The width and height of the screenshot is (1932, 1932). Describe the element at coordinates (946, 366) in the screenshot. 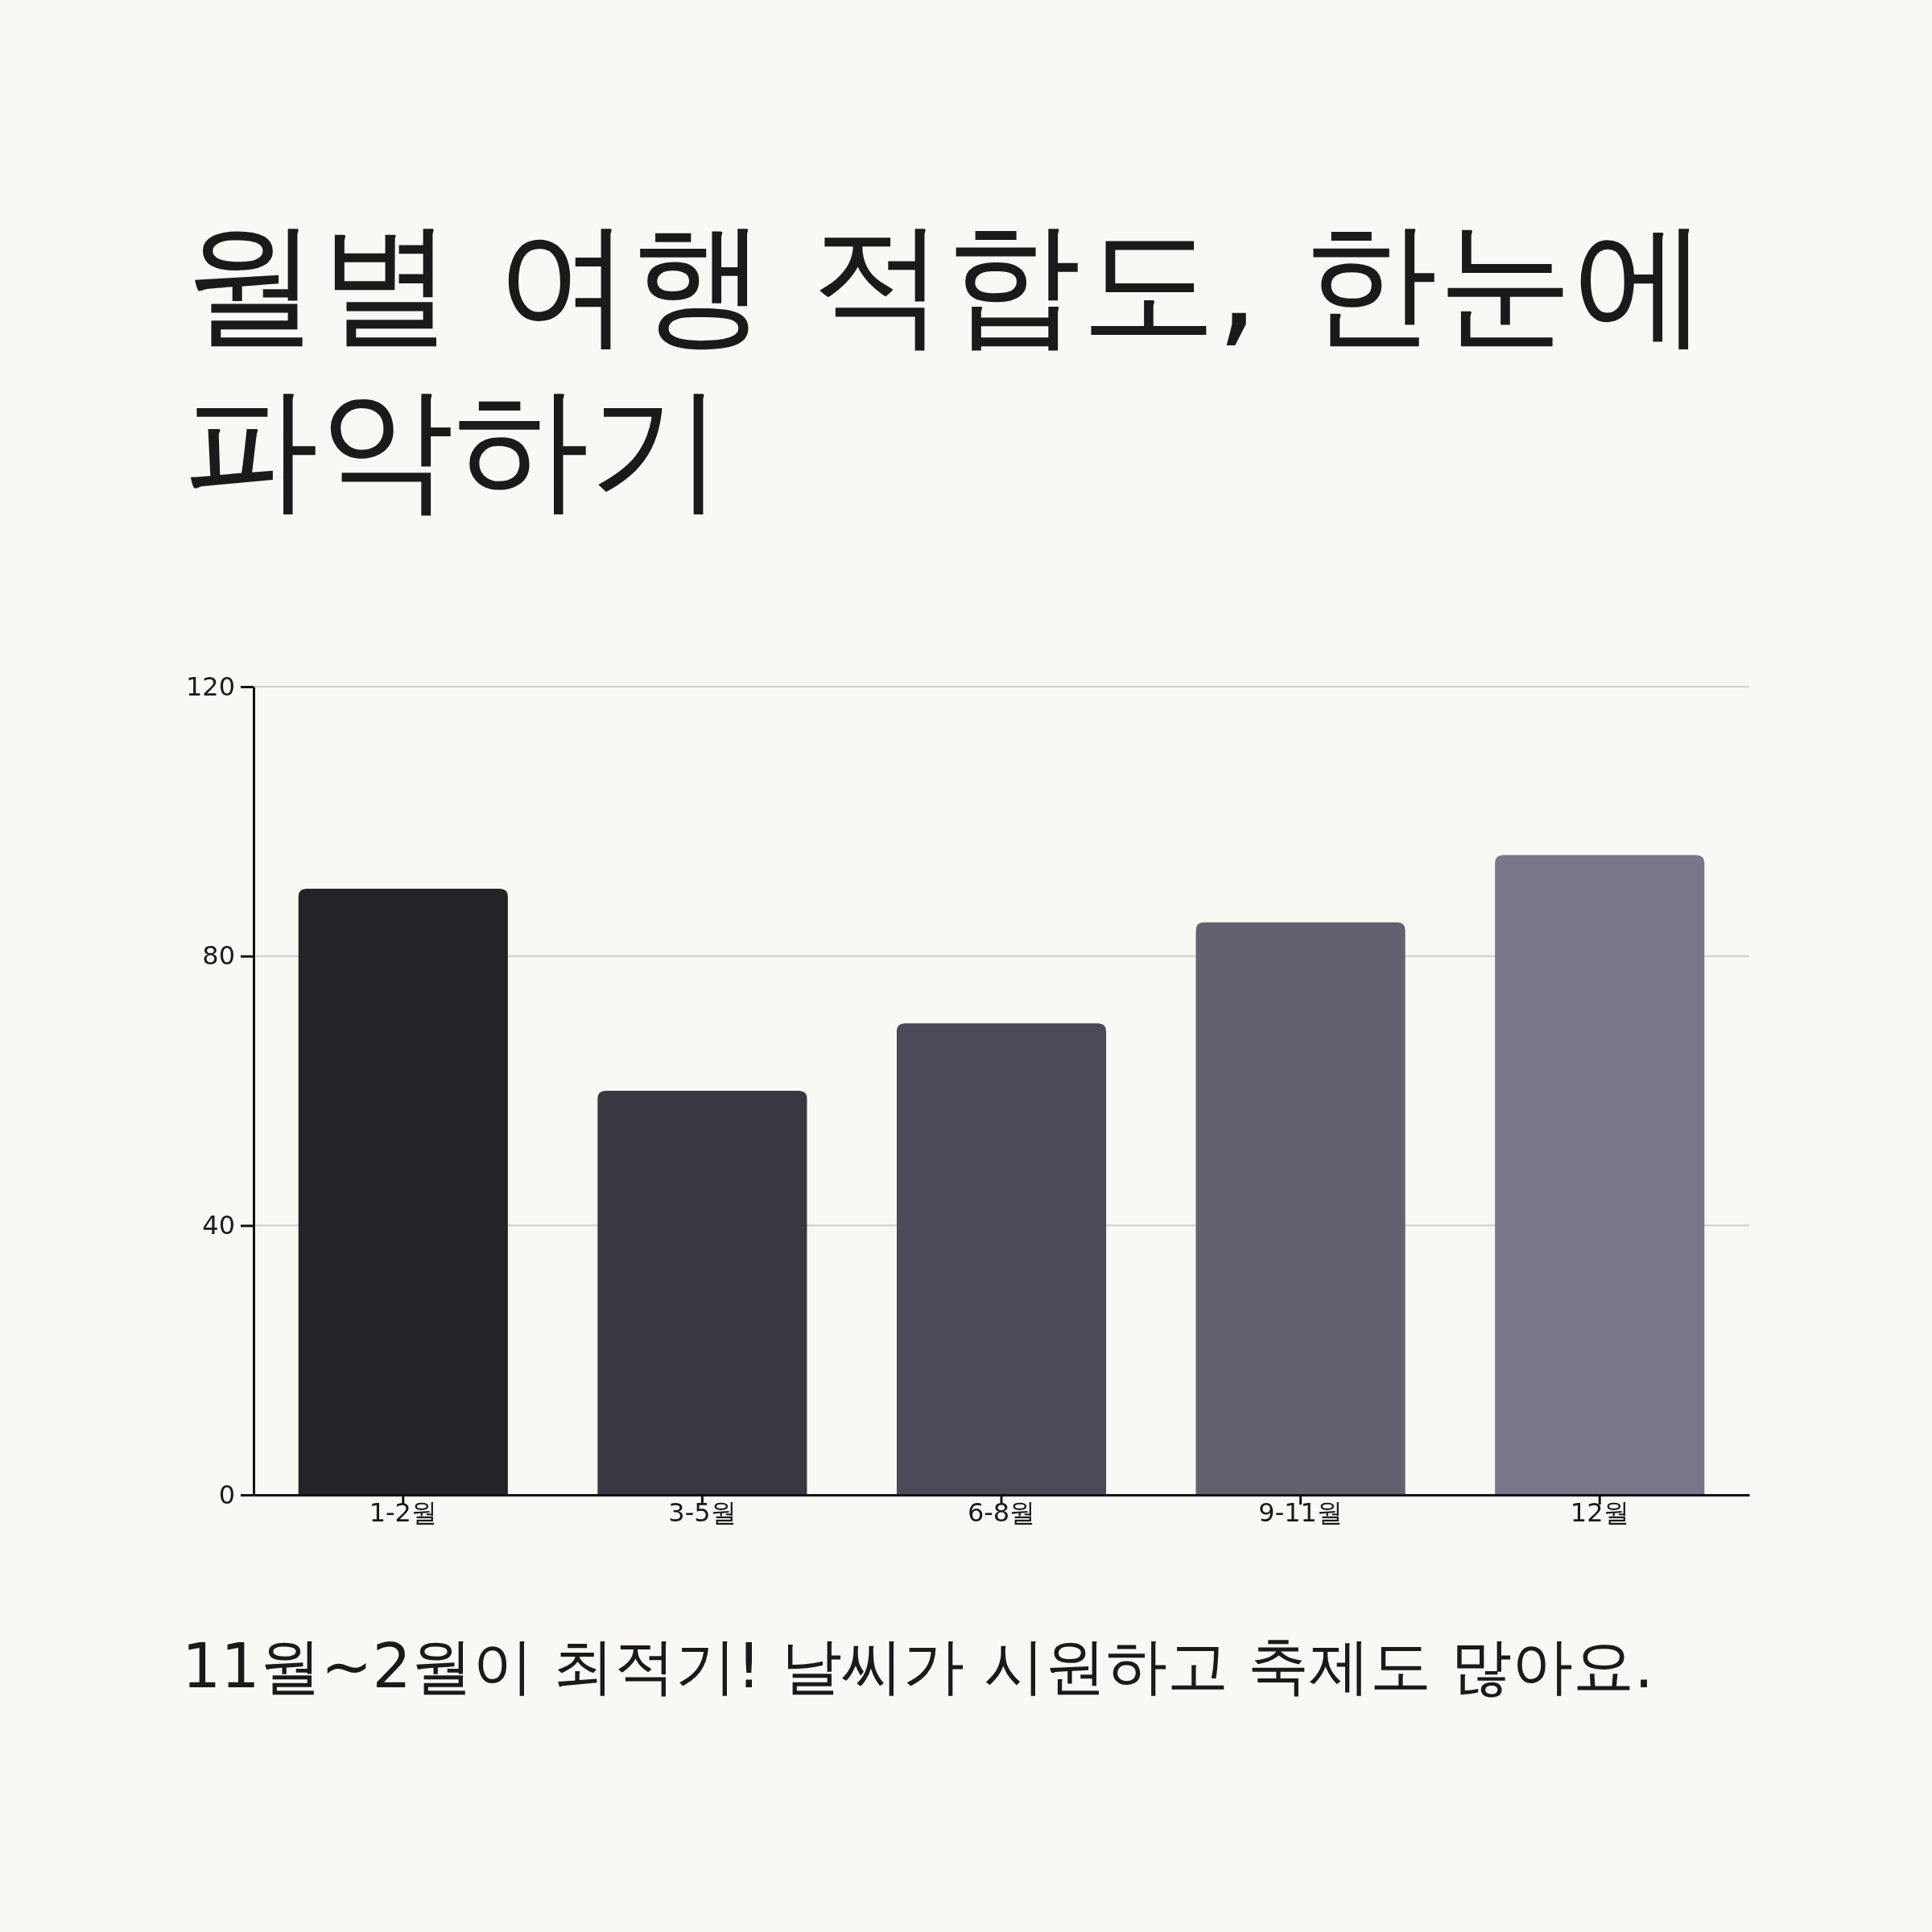

I see `chart-title: 월별 여행 적합도, 한눈에 파악하기` at that location.